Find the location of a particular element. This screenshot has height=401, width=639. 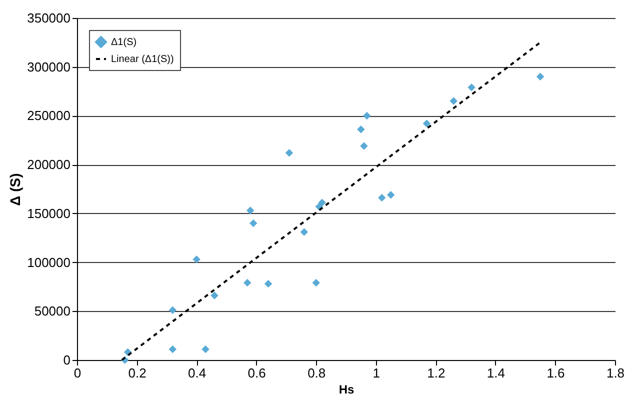

x-tick-label: 0.8 is located at coordinates (317, 373).